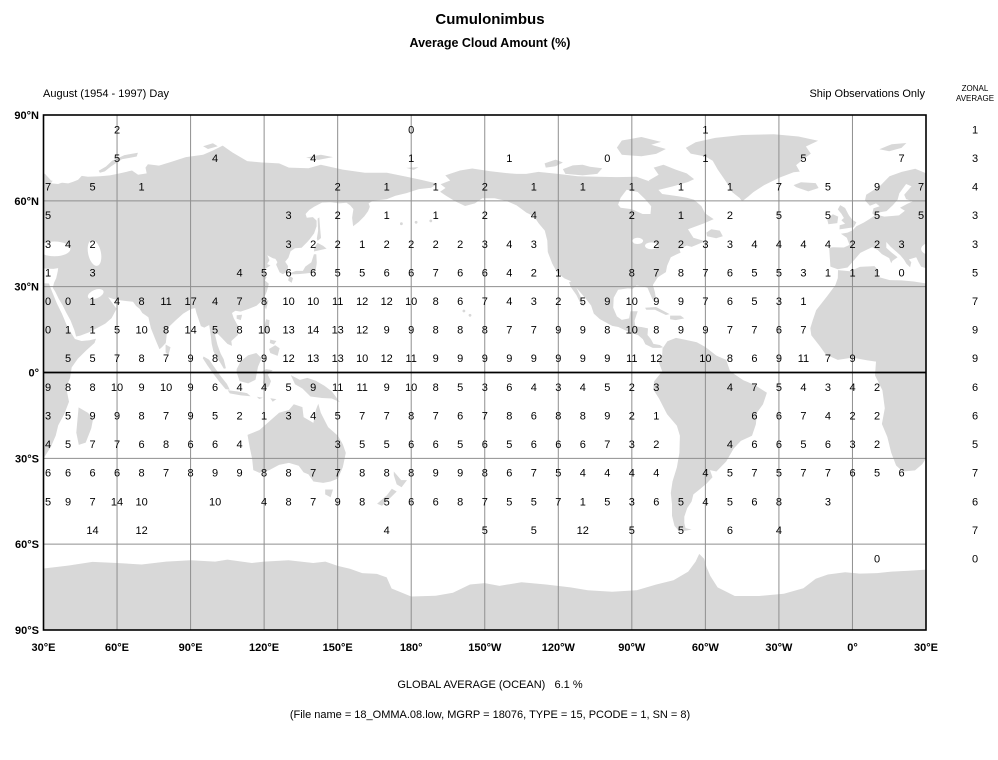  Describe the element at coordinates (411, 130) in the screenshot. I see `cloud-amount-value: 0` at that location.